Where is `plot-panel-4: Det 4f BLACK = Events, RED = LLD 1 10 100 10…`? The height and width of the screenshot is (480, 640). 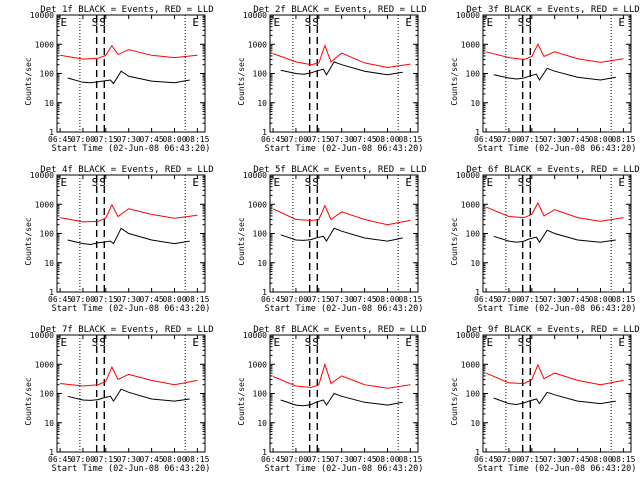
plot-panel-4: Det 4f BLACK = Events, RED = LLD 1 10 100 10… is located at coordinates (119, 239).